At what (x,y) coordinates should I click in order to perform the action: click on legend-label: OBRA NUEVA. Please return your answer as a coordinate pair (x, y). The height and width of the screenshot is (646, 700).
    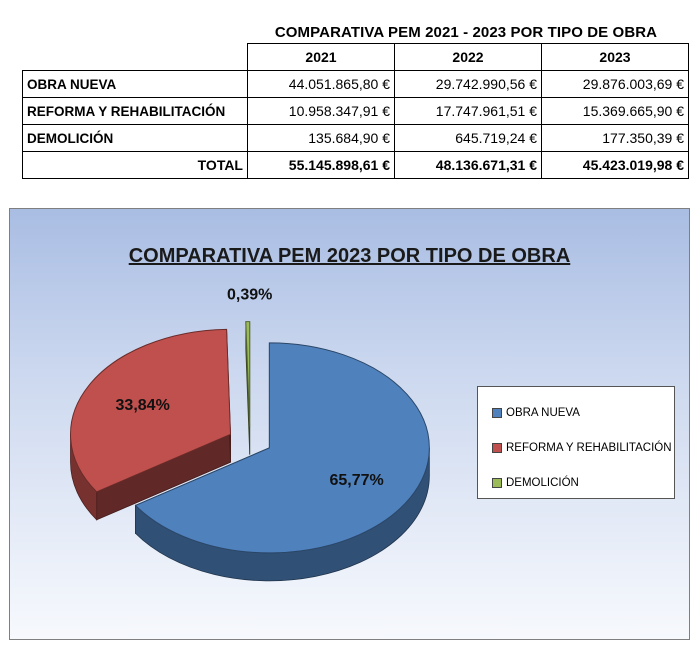
    Looking at the image, I should click on (543, 413).